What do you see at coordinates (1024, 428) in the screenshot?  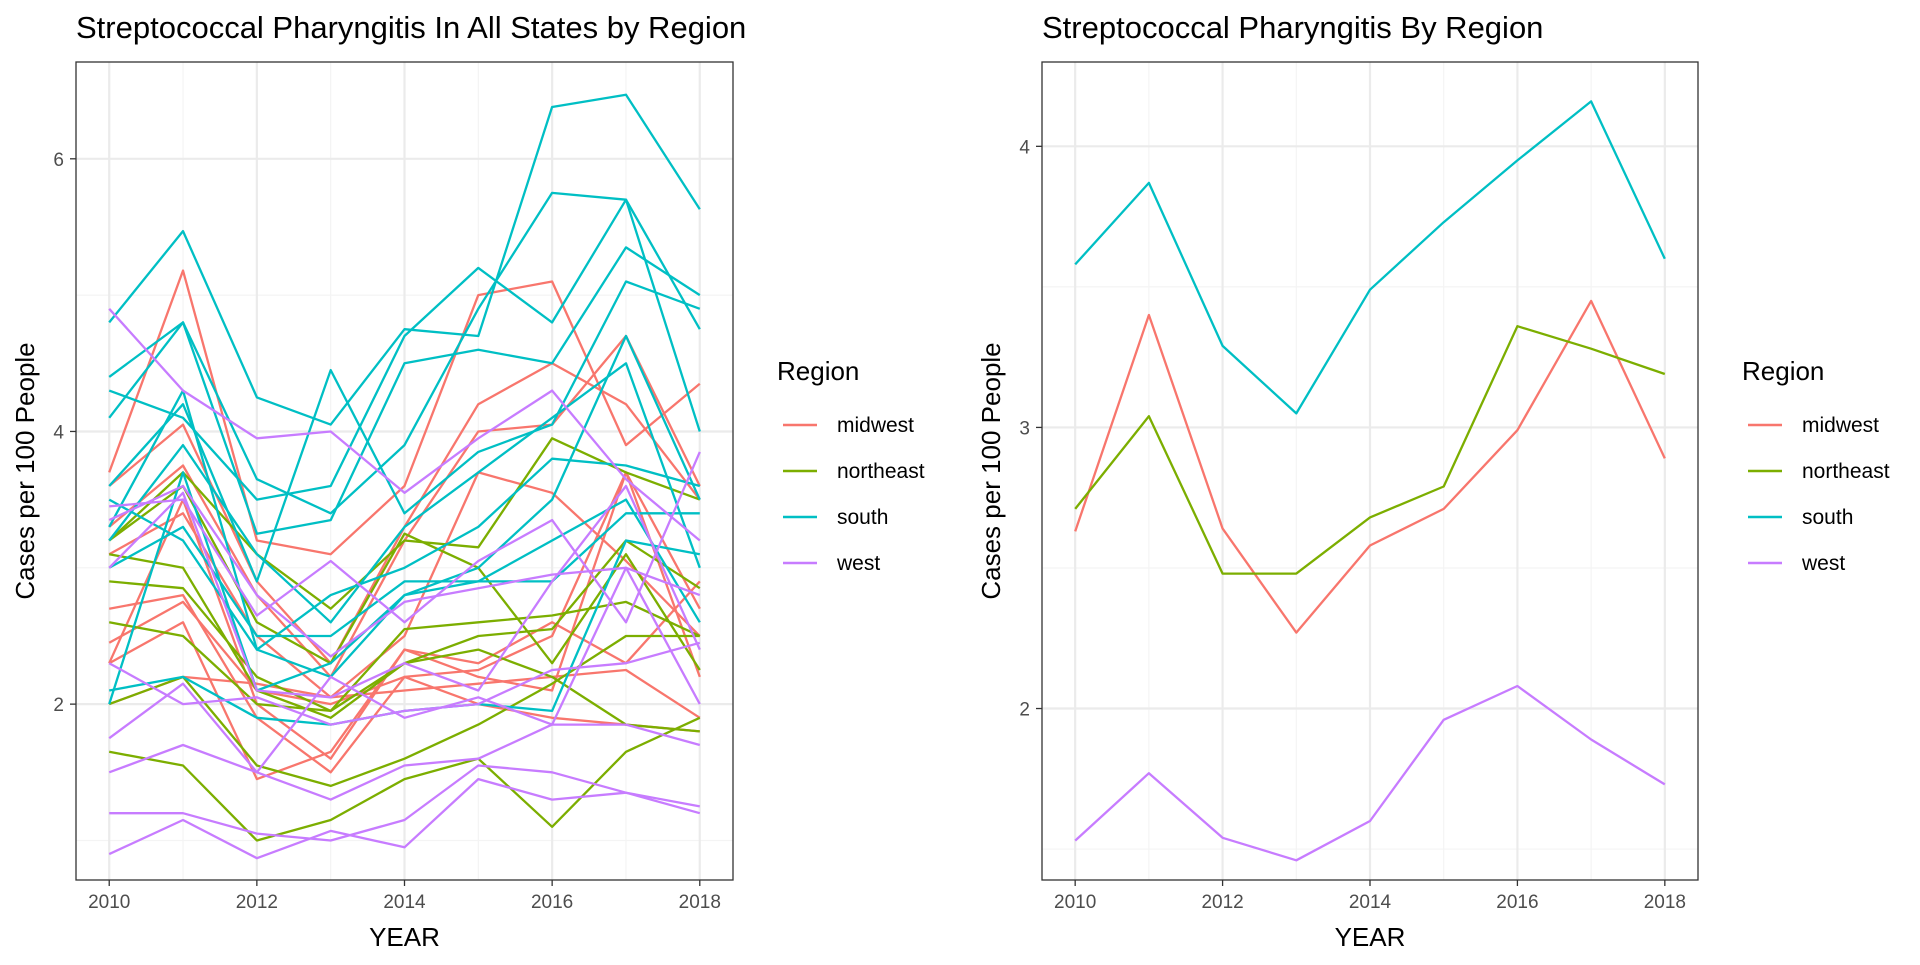 I see `y-tick-label: 3` at bounding box center [1024, 428].